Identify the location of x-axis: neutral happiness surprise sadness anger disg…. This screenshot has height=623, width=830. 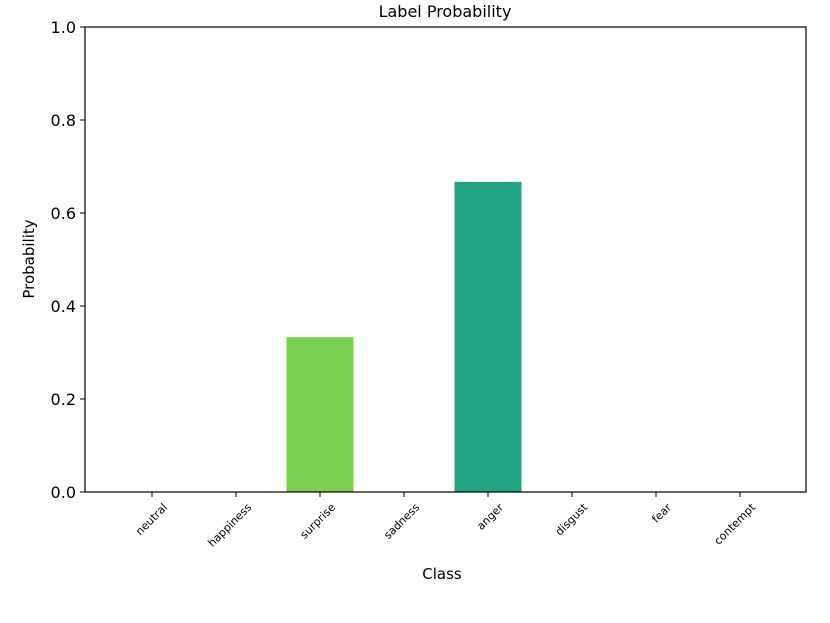
(446, 521).